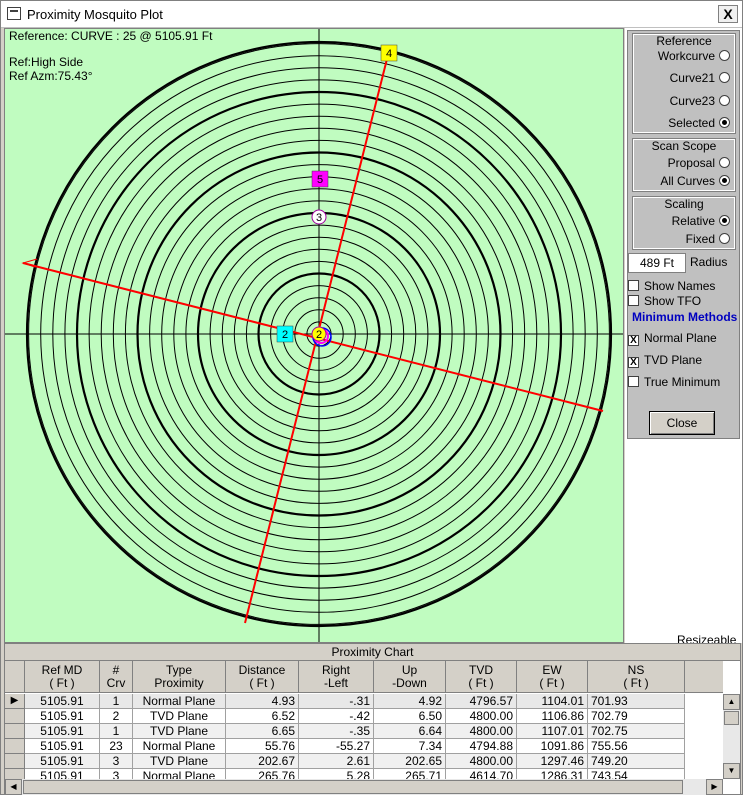 The image size is (743, 795). Describe the element at coordinates (353, 787) in the screenshot. I see `horizontal-scroll-thumb` at that location.